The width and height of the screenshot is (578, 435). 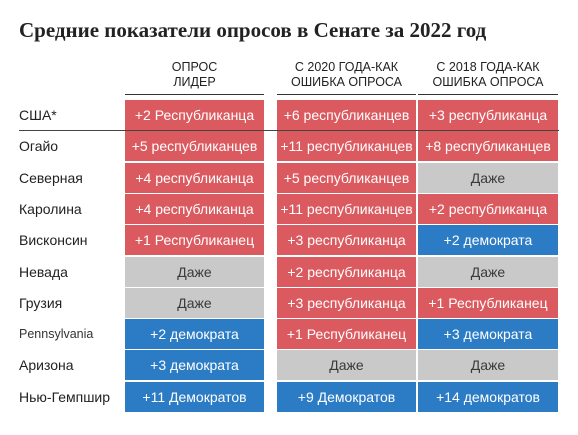 What do you see at coordinates (43, 272) in the screenshot?
I see `row-label: Невада` at bounding box center [43, 272].